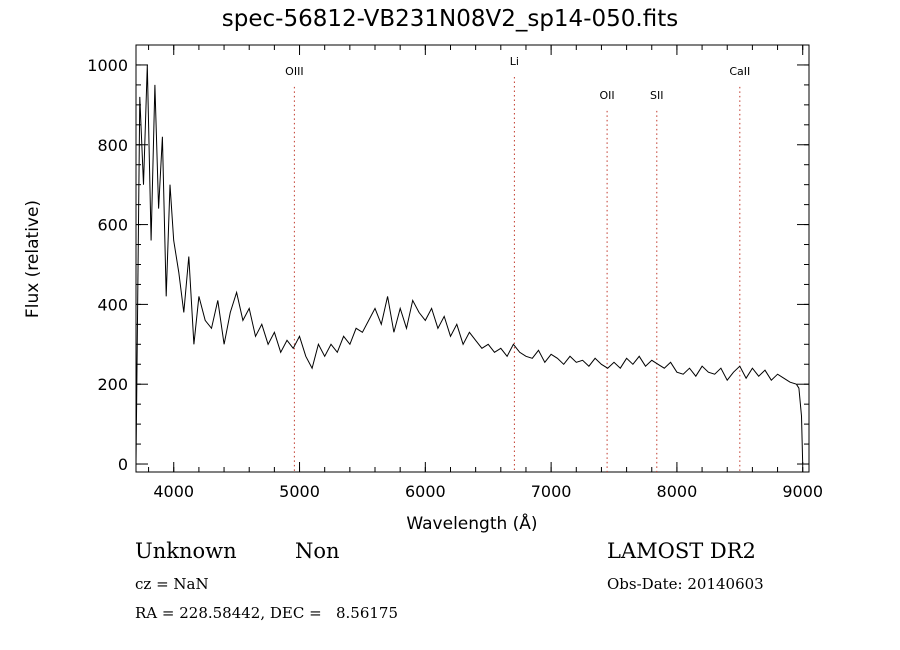 The height and width of the screenshot is (650, 900). Describe the element at coordinates (123, 464) in the screenshot. I see `y-tick-label: 0` at that location.